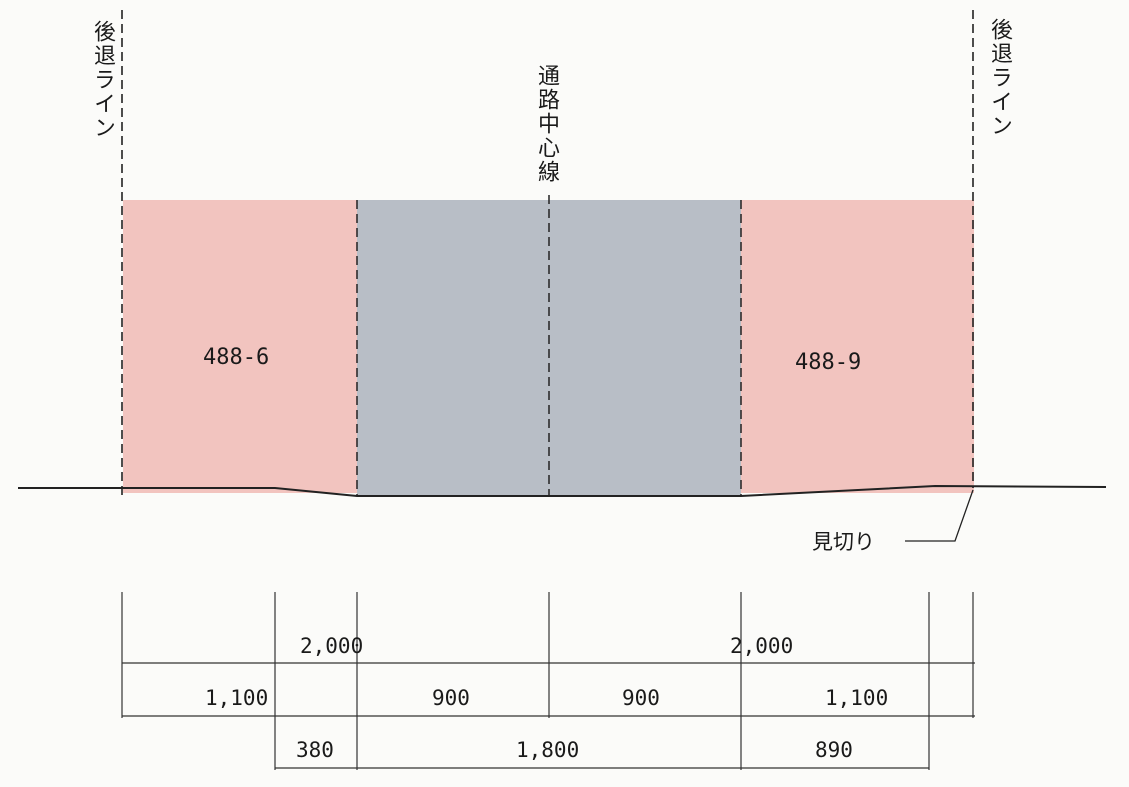  What do you see at coordinates (828, 362) in the screenshot?
I see `lot-label-488-9: 488-9` at bounding box center [828, 362].